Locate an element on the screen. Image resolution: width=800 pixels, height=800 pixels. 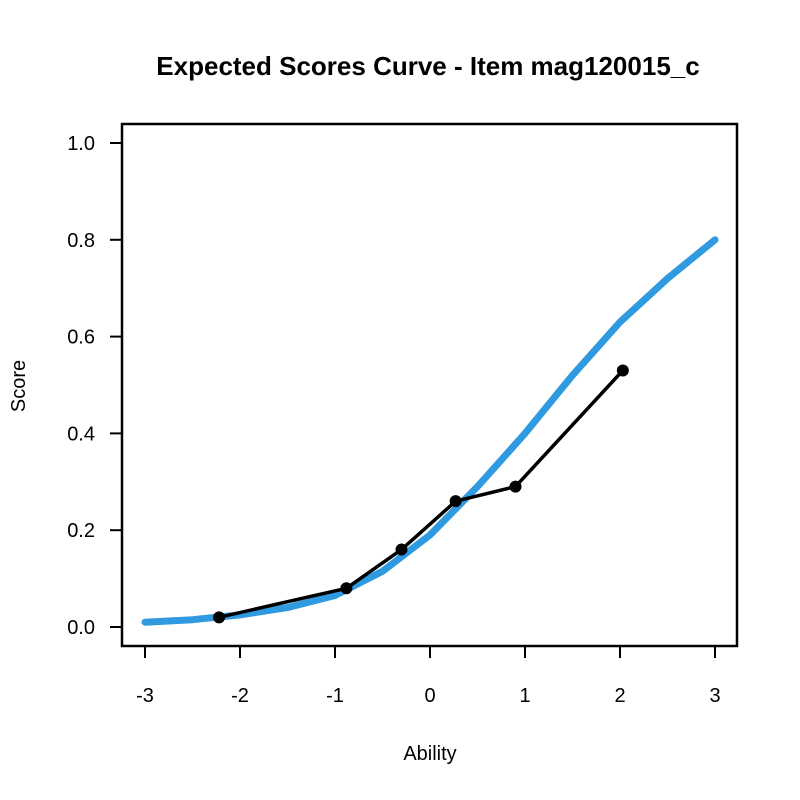
x-tick-label: 1 is located at coordinates (524, 696).